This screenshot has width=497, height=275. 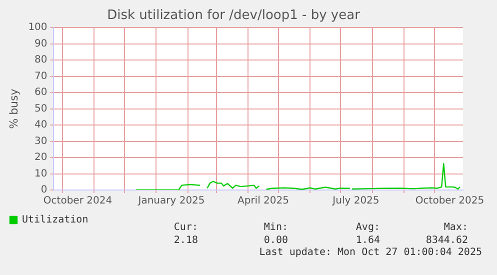 What do you see at coordinates (41, 174) in the screenshot?
I see `y-tick-label: 10` at bounding box center [41, 174].